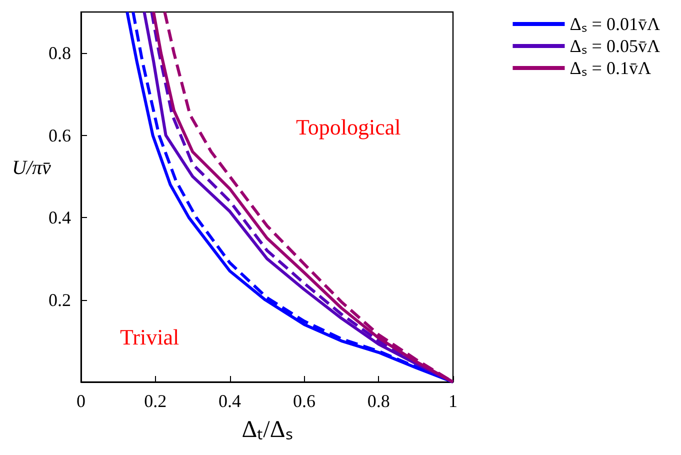 The image size is (681, 455). What do you see at coordinates (59, 300) in the screenshot?
I see `y-tick-label: 0.2` at bounding box center [59, 300].